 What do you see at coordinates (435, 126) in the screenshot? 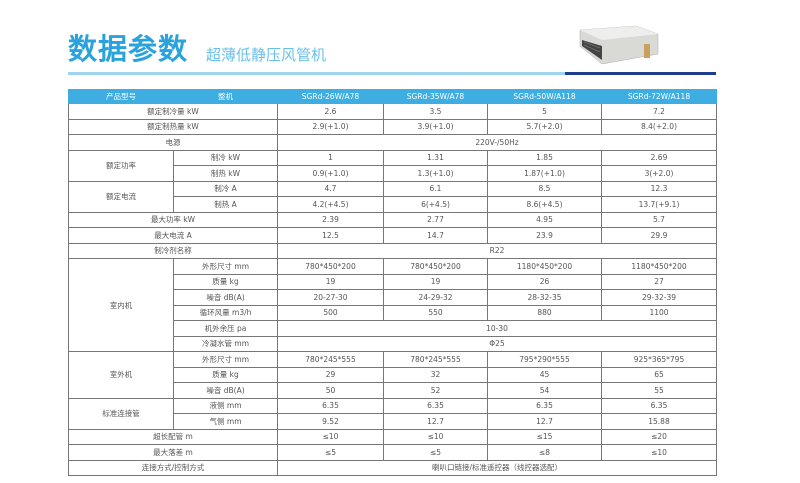
I see `table-cell: 3.9(+1.0)` at bounding box center [435, 126].